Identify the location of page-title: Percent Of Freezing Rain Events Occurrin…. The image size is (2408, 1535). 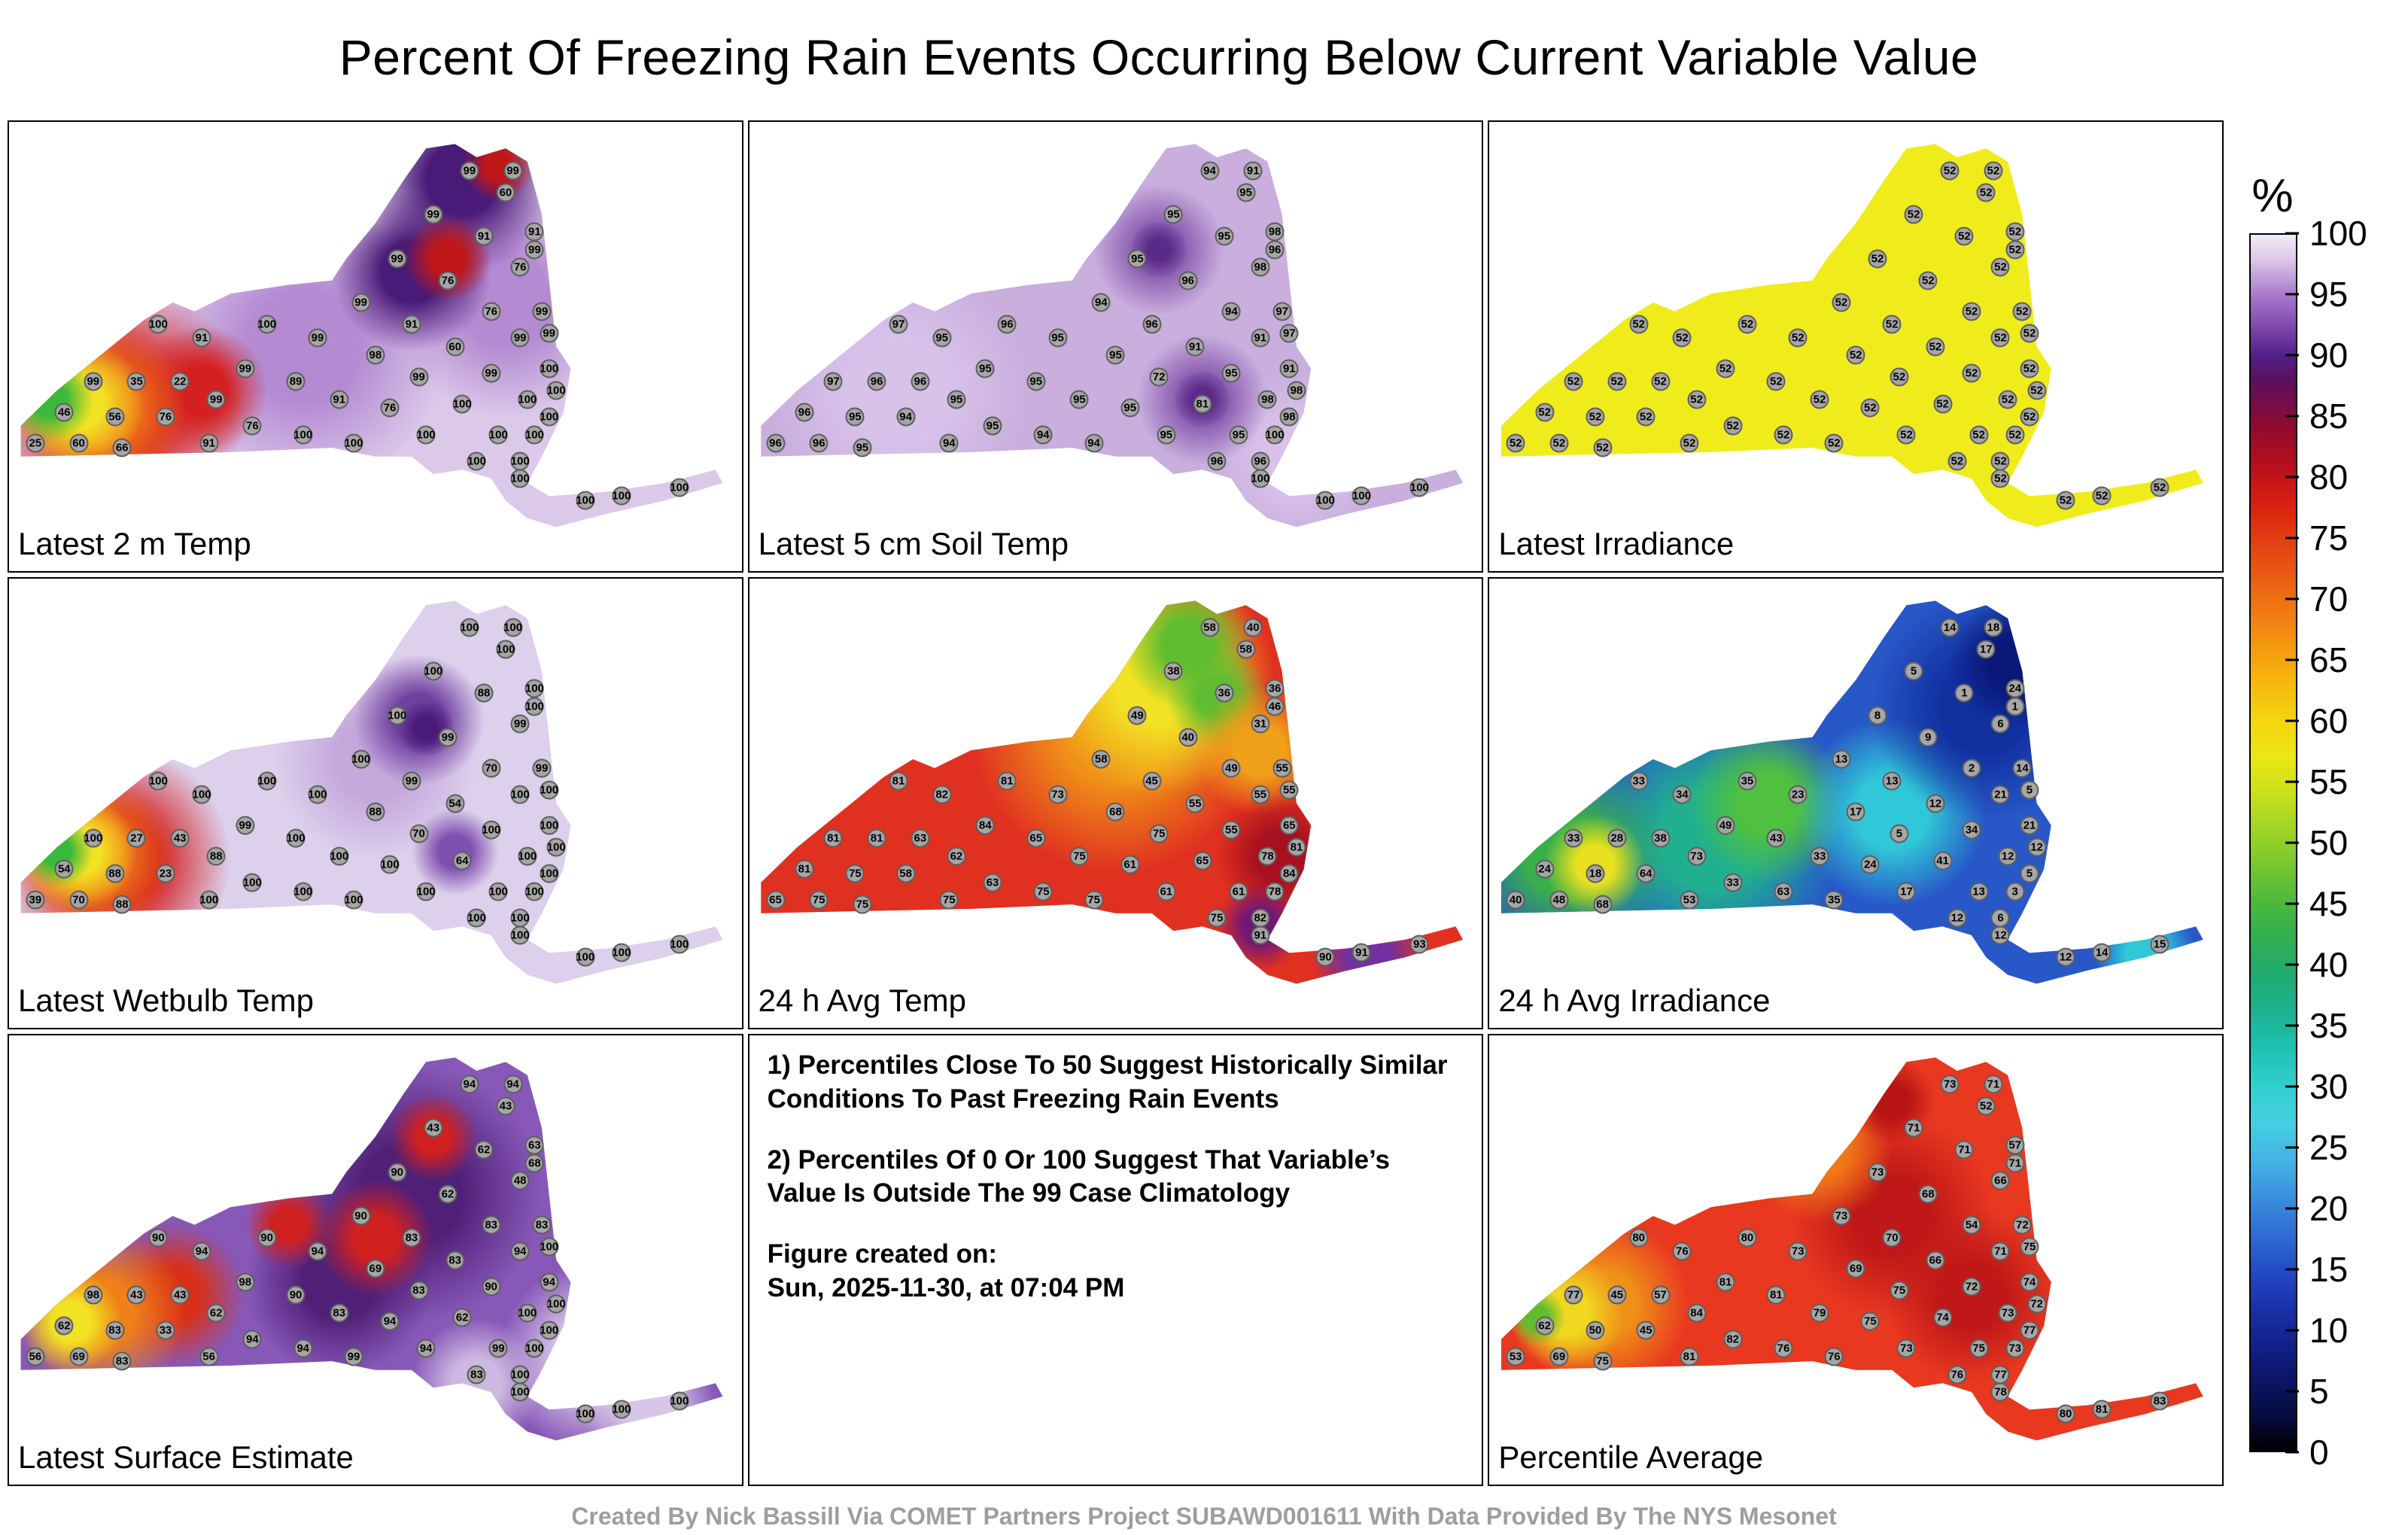
(1159, 57).